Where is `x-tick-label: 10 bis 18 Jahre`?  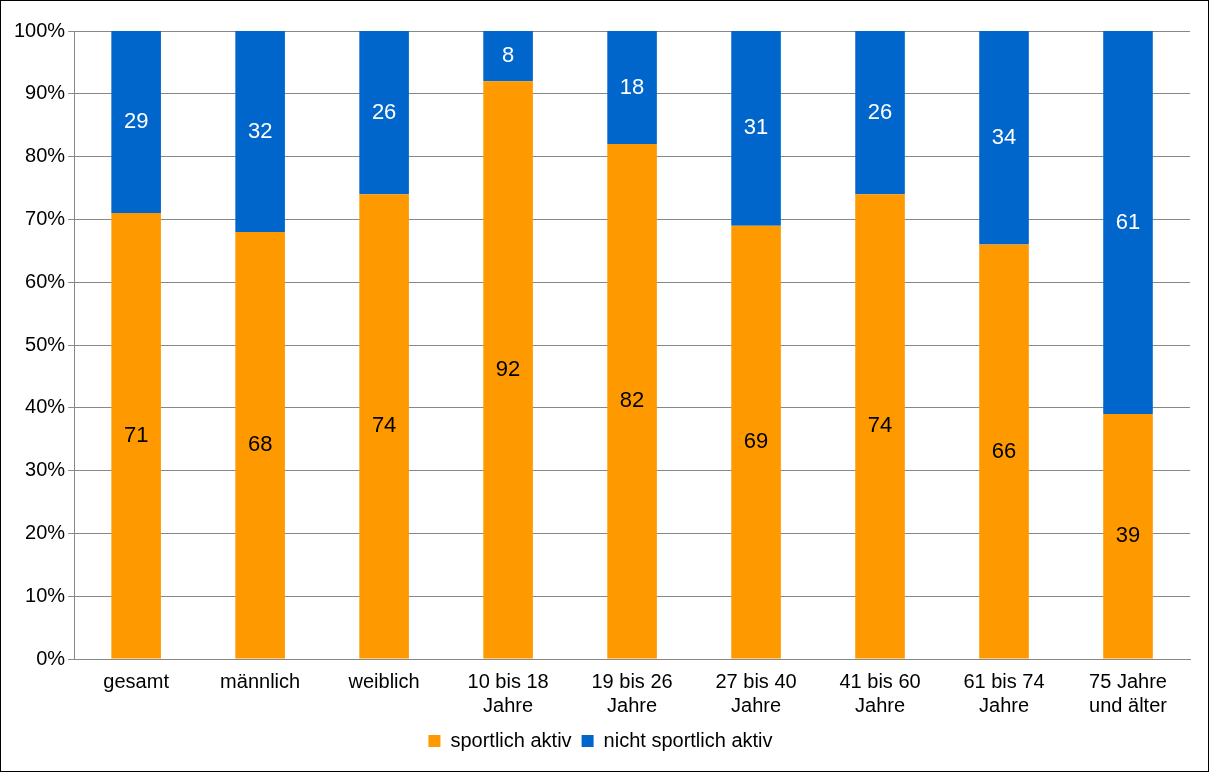
x-tick-label: 10 bis 18 Jahre is located at coordinates (508, 692).